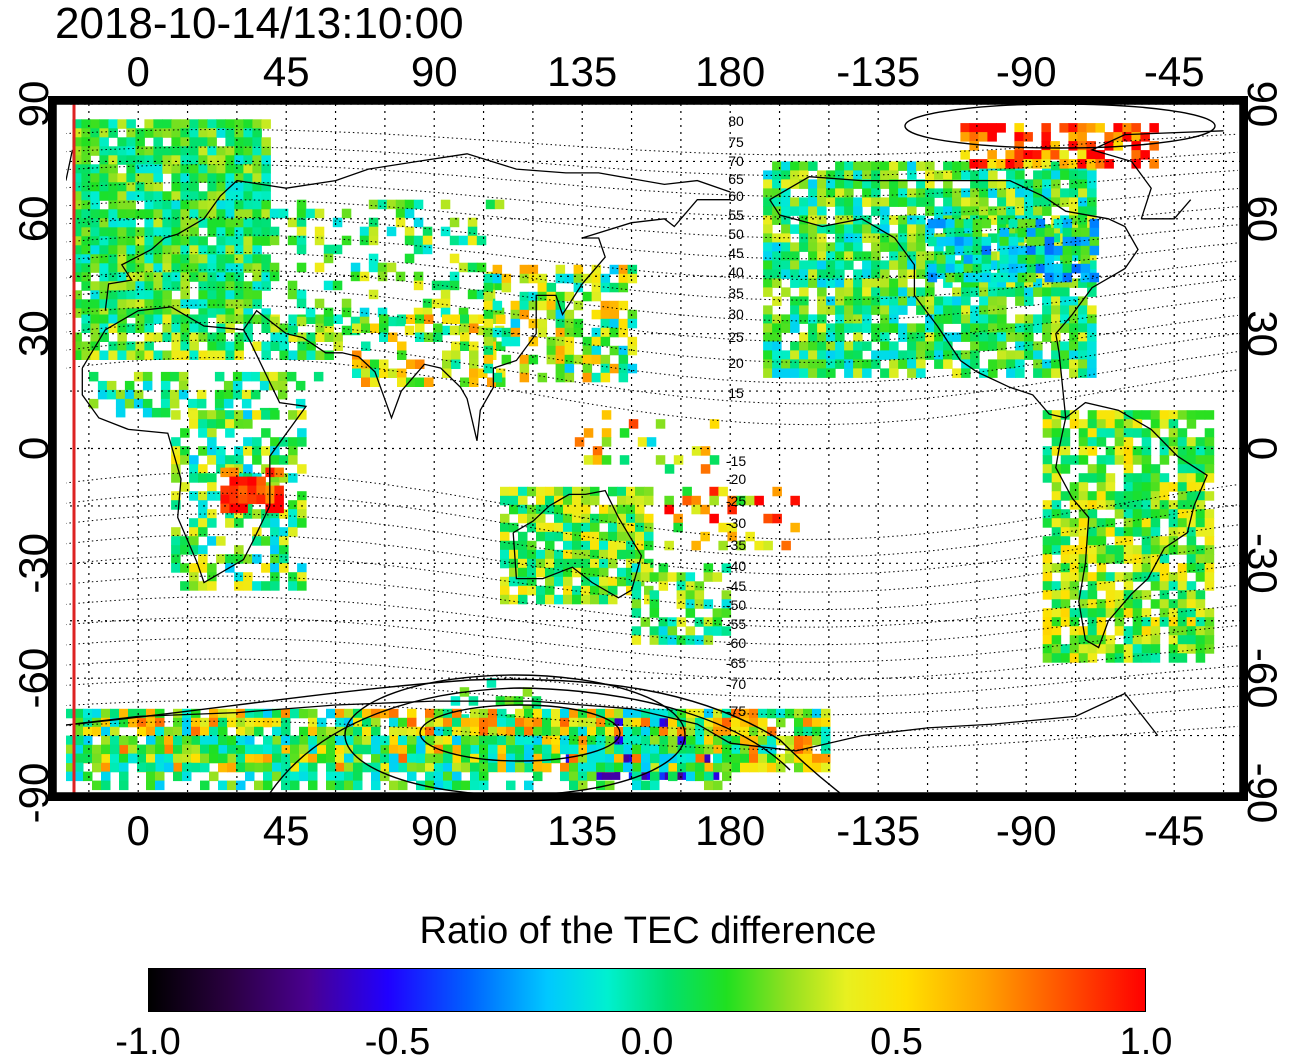 This screenshot has width=1296, height=1064. What do you see at coordinates (736, 545) in the screenshot?
I see `mag-lat-label: -35` at bounding box center [736, 545].